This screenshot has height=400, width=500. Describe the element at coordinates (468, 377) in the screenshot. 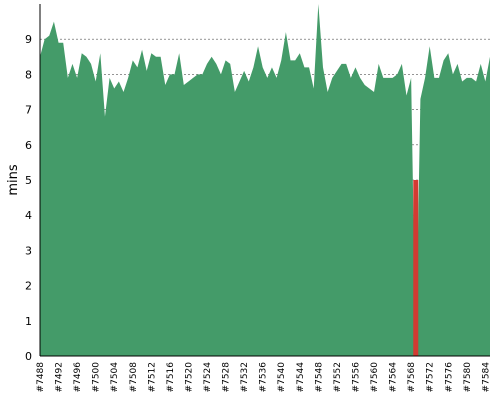

I see `x-tick-label: #7580` at that location.